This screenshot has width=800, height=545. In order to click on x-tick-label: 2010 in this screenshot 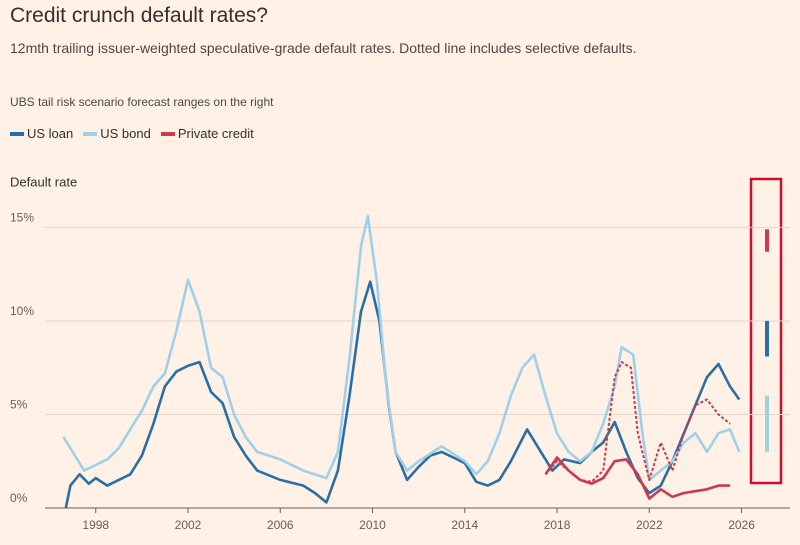, I will do `click(372, 525)`.